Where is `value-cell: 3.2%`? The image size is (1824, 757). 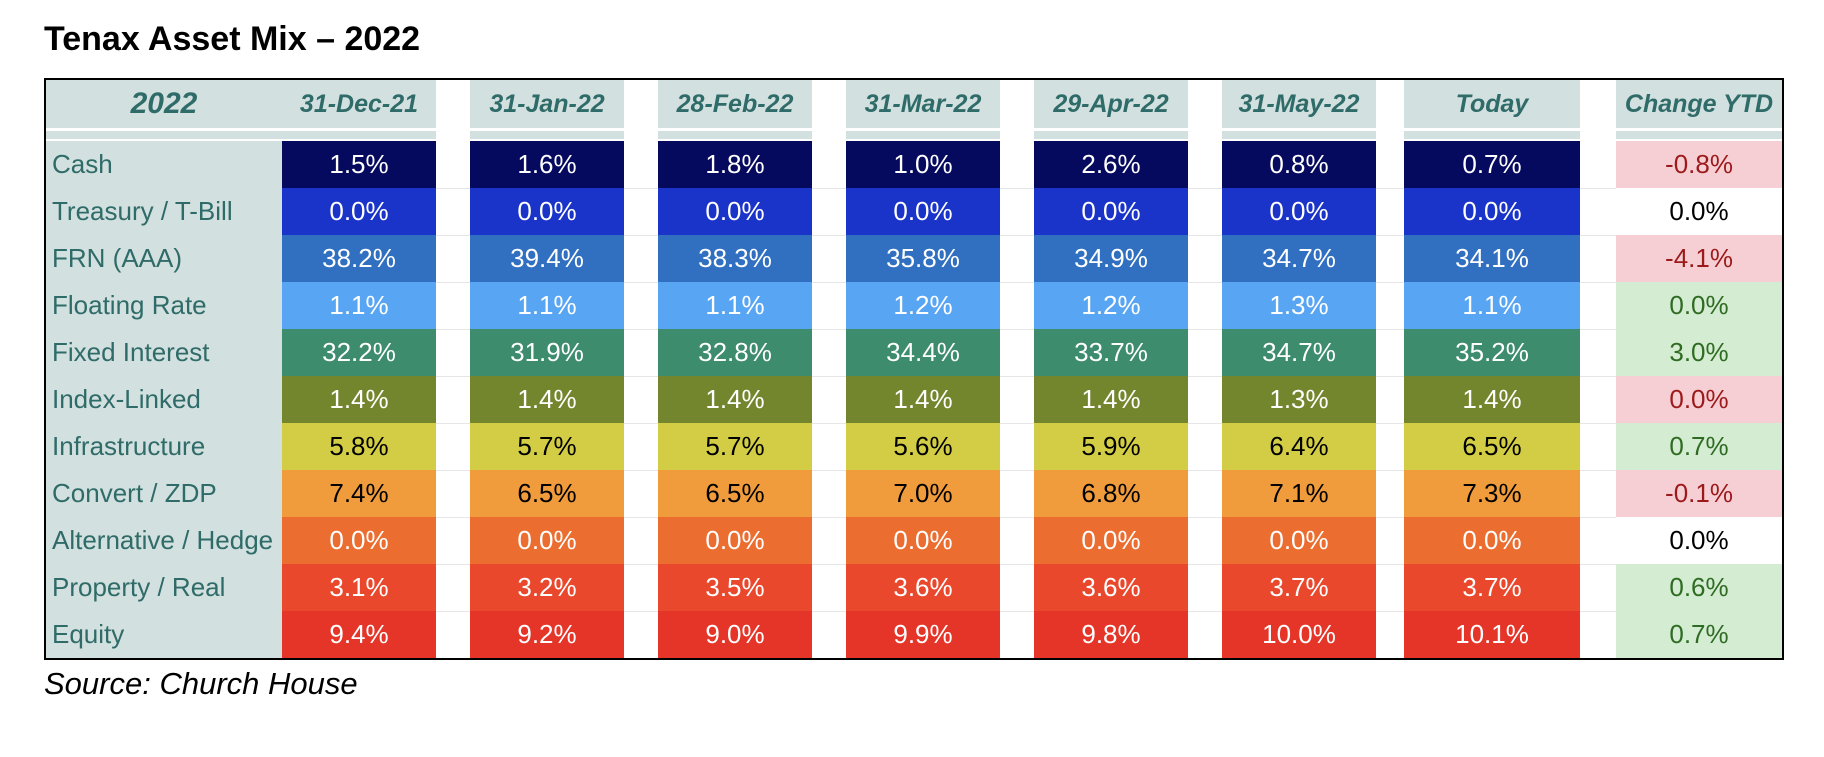
value-cell: 3.2% is located at coordinates (547, 587).